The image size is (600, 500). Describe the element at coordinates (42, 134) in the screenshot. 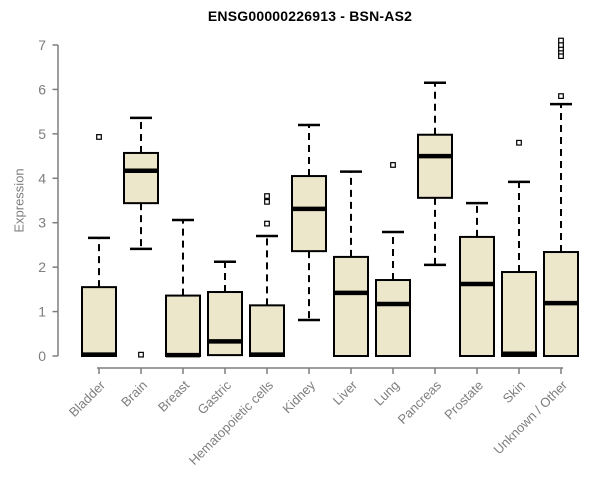

I see `y-tick-label: 5` at that location.